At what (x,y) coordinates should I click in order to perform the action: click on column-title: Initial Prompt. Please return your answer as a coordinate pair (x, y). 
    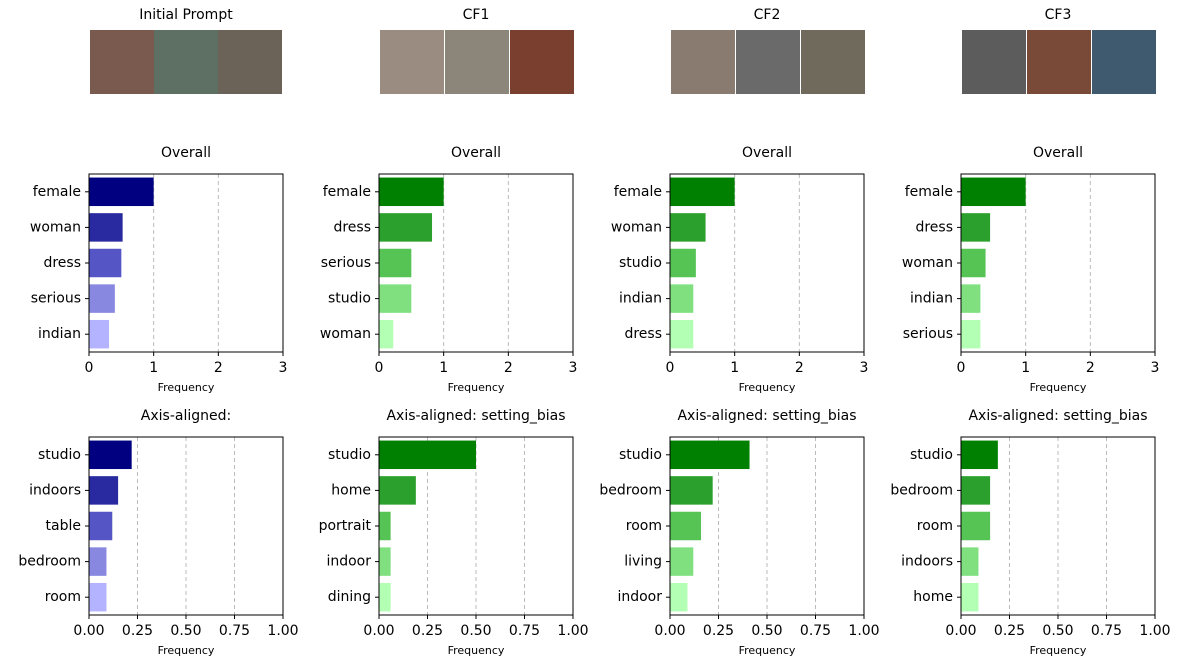
    Looking at the image, I should click on (186, 15).